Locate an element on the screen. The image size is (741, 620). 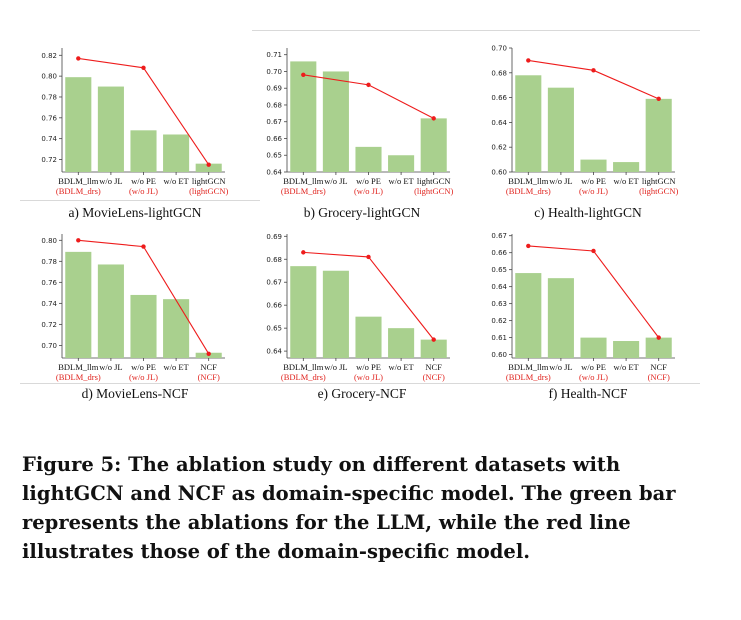
y-tick-label: 0.61 is located at coordinates (499, 338).